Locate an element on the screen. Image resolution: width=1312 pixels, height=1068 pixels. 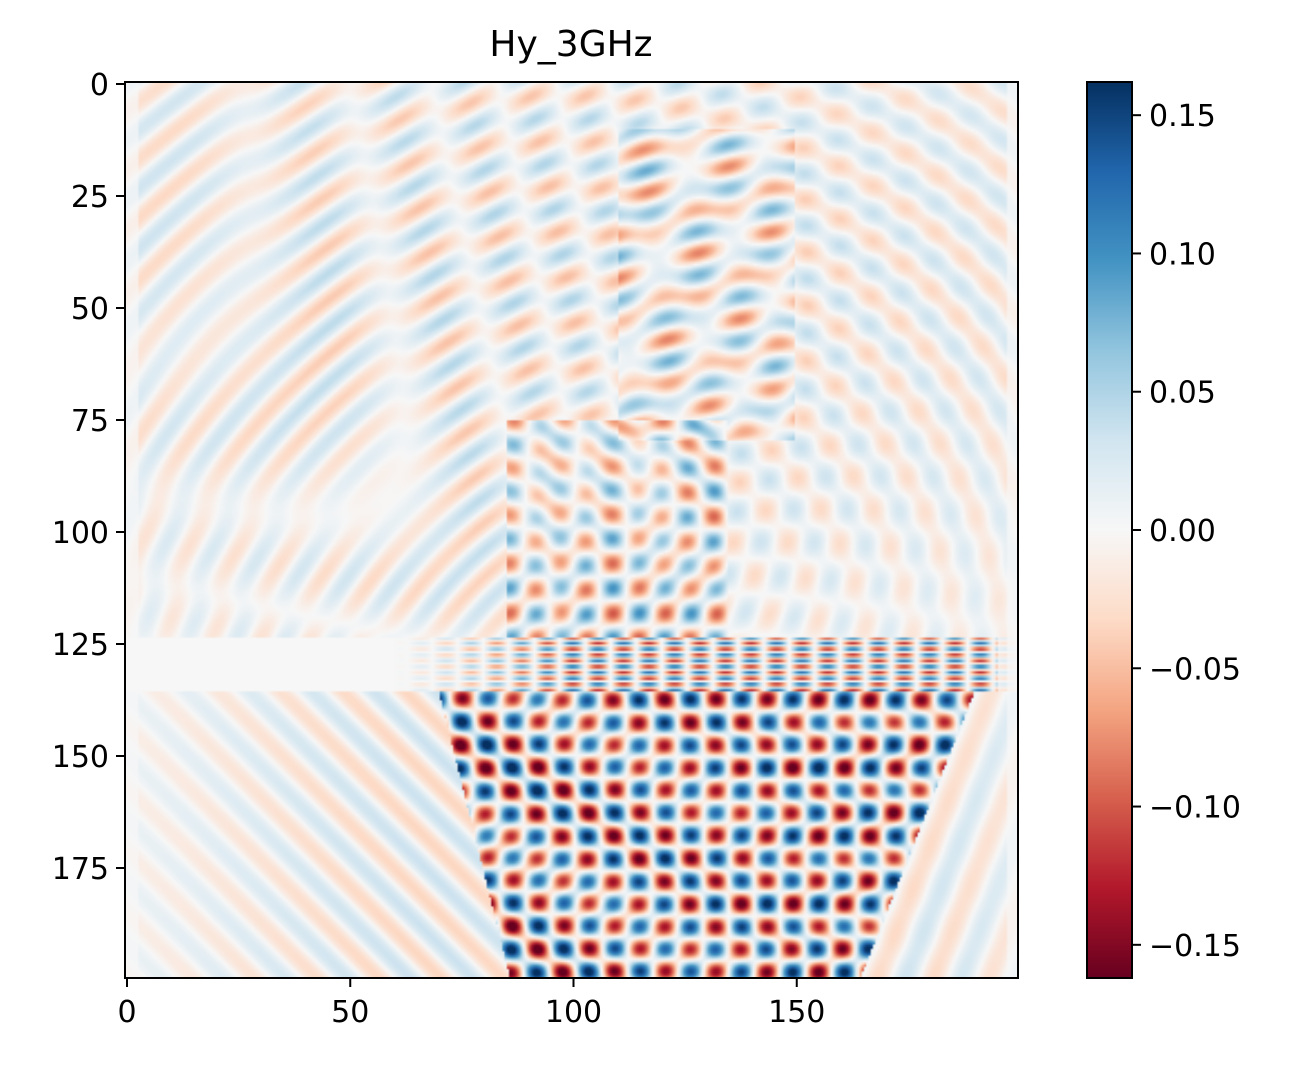
y-tick-label: 150 is located at coordinates (80, 757).